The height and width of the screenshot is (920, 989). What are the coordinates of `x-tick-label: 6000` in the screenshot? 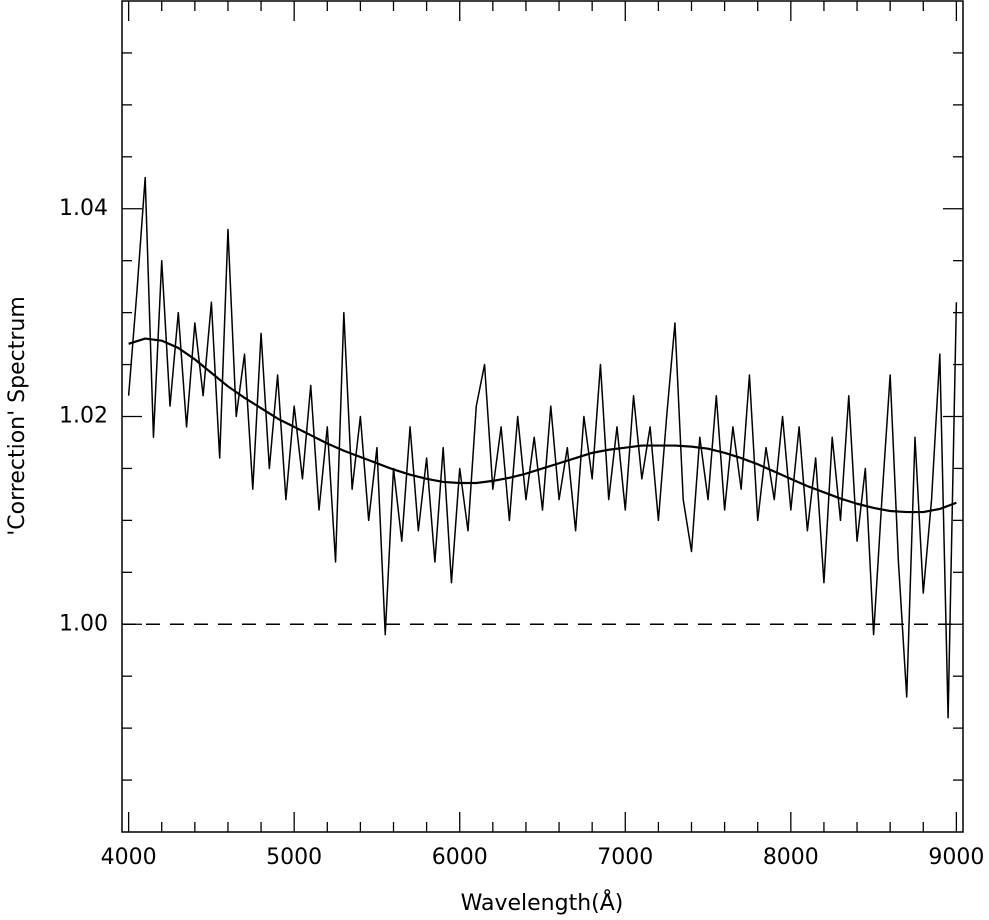 It's located at (460, 857).